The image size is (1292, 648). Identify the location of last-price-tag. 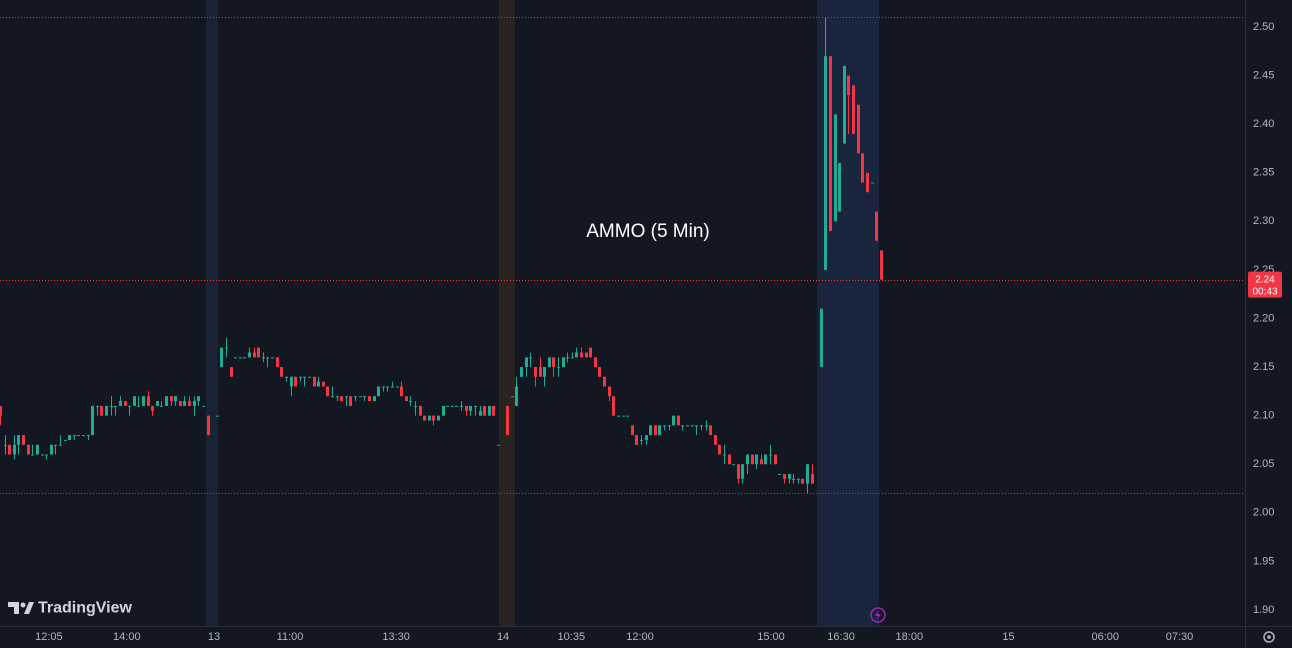
(1265, 284).